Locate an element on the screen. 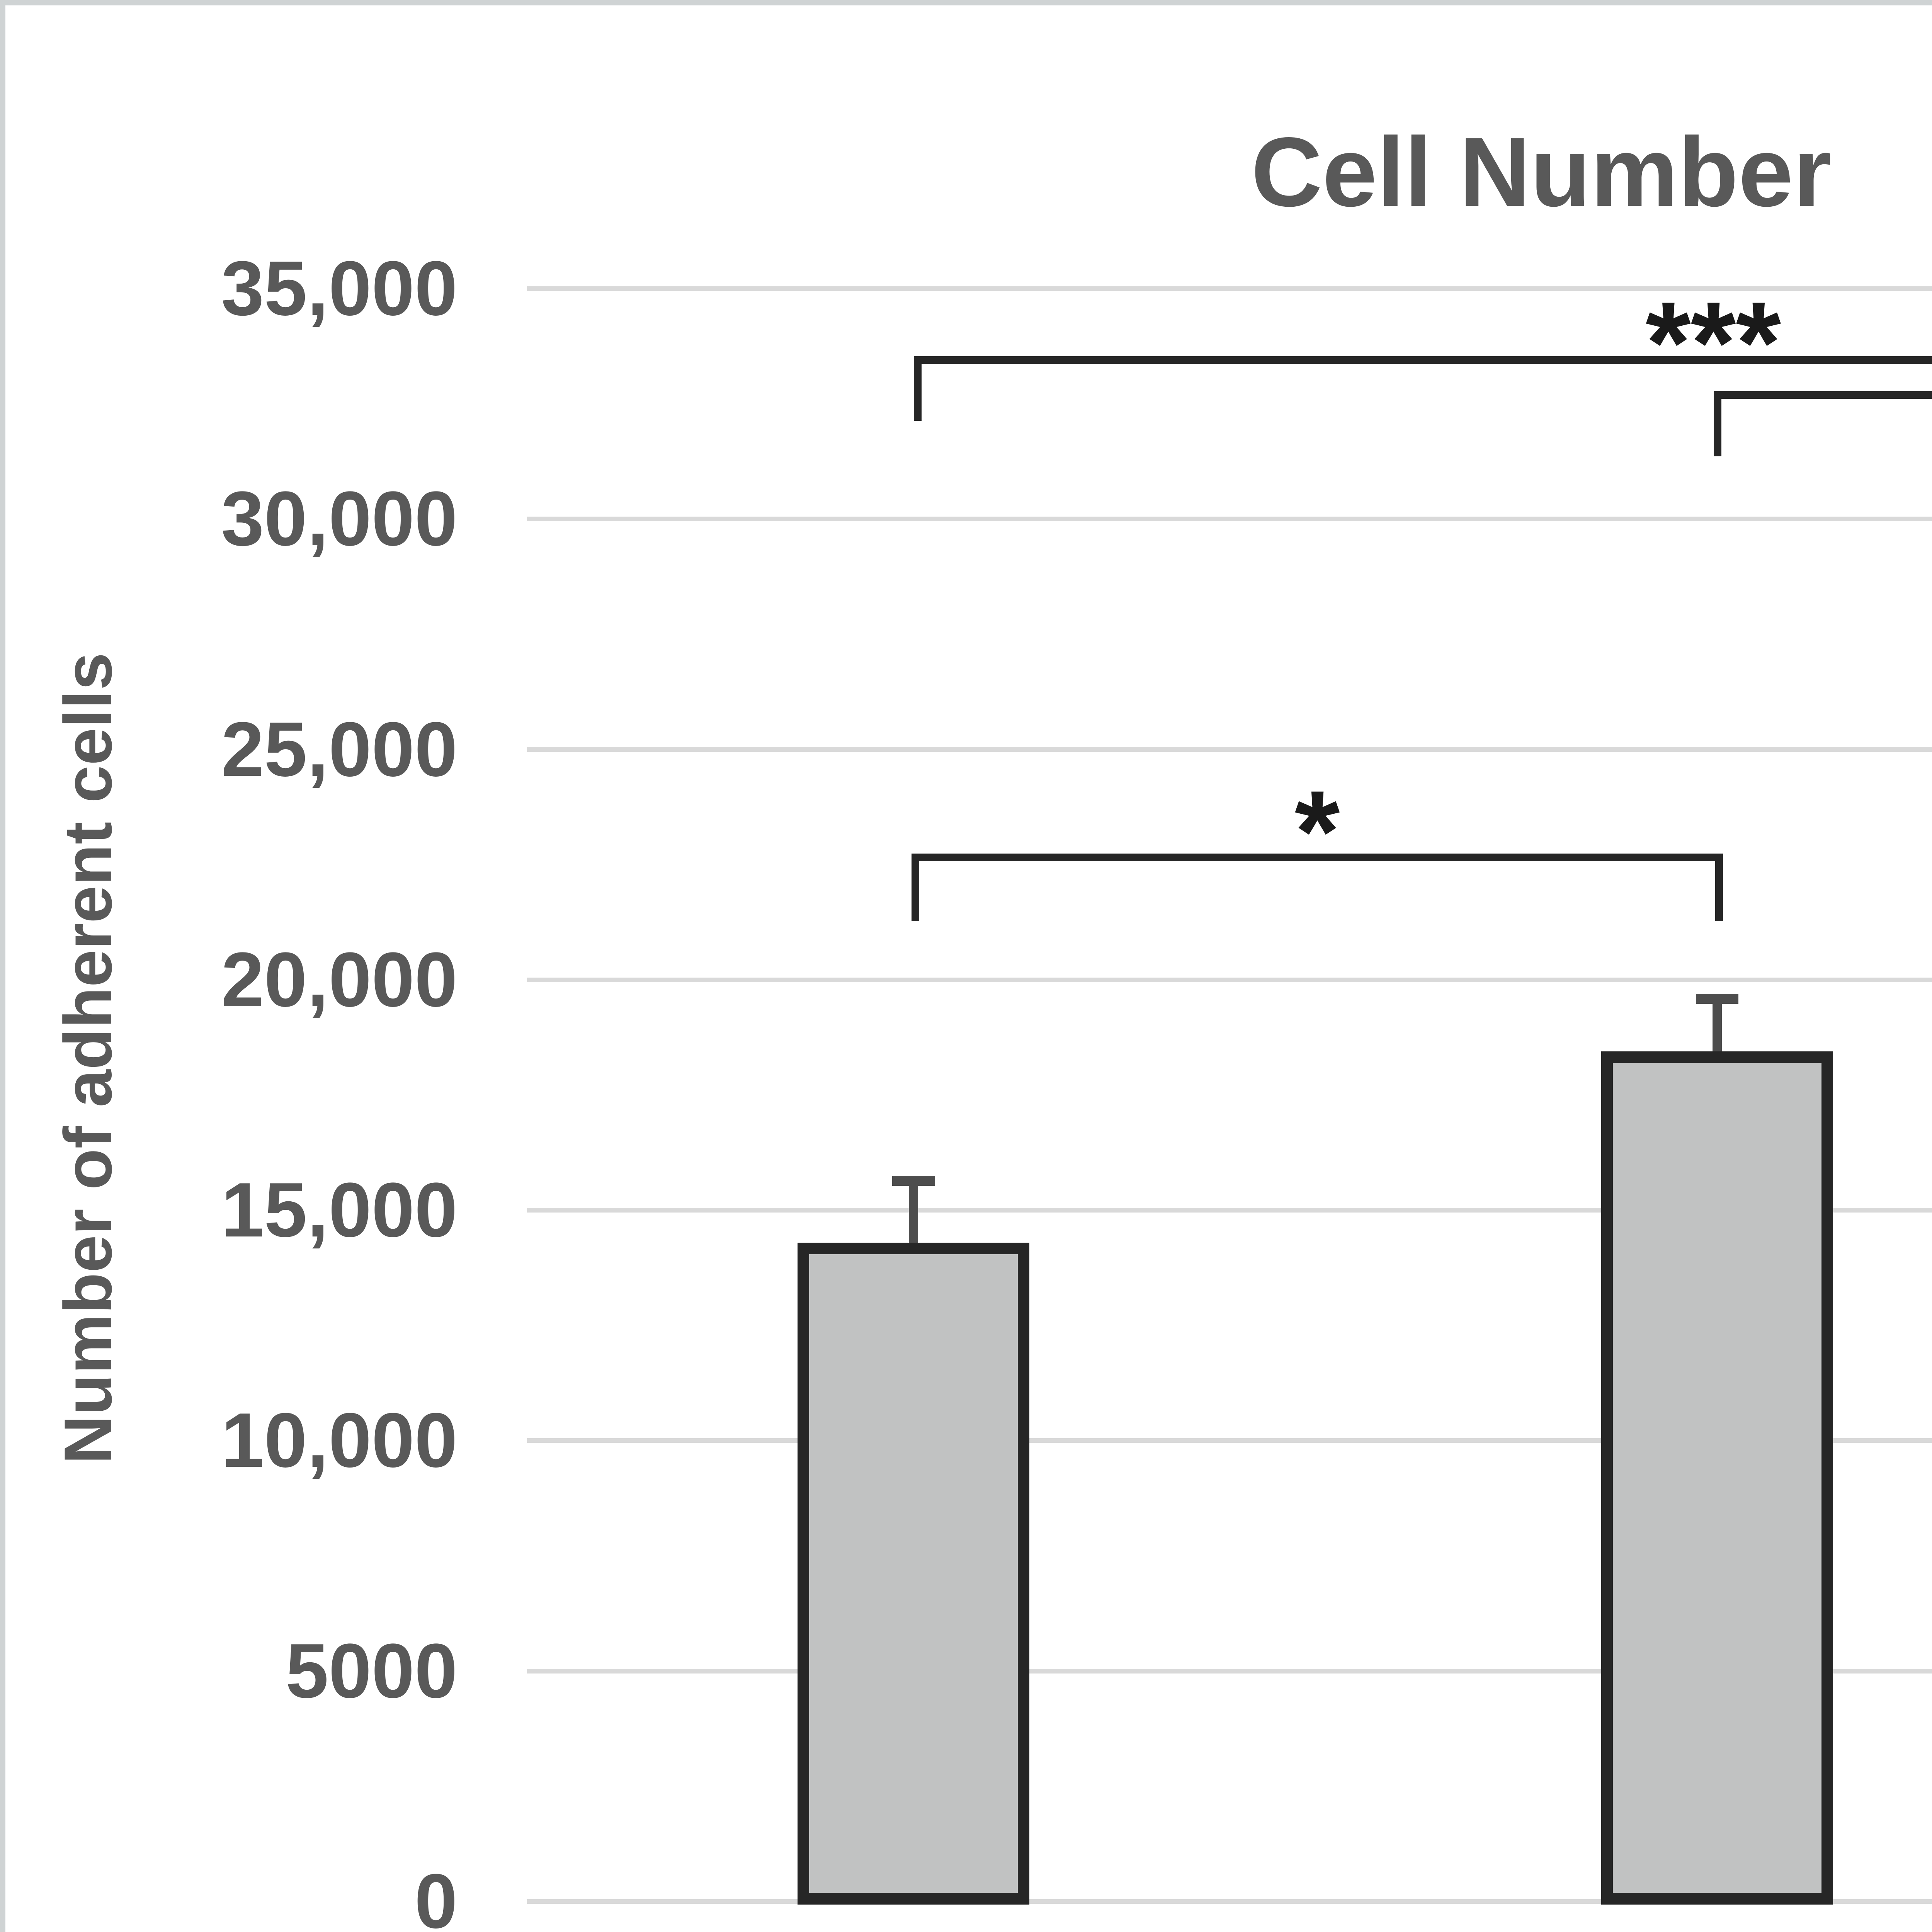 This screenshot has width=1932, height=1932. y-tick-label: 10,000 is located at coordinates (339, 1440).